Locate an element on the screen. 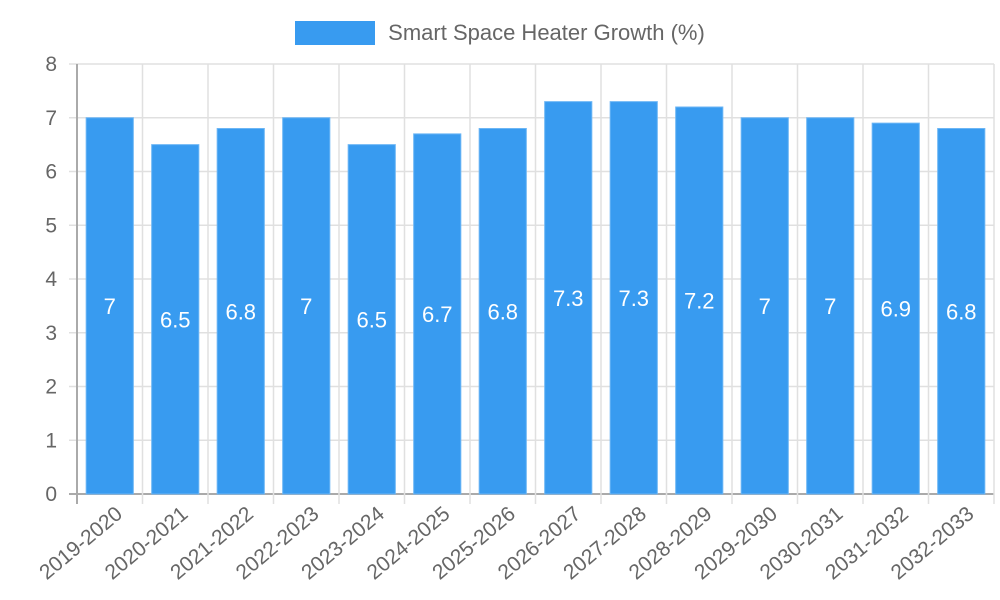  bar-value-label: 6.9 is located at coordinates (895, 309).